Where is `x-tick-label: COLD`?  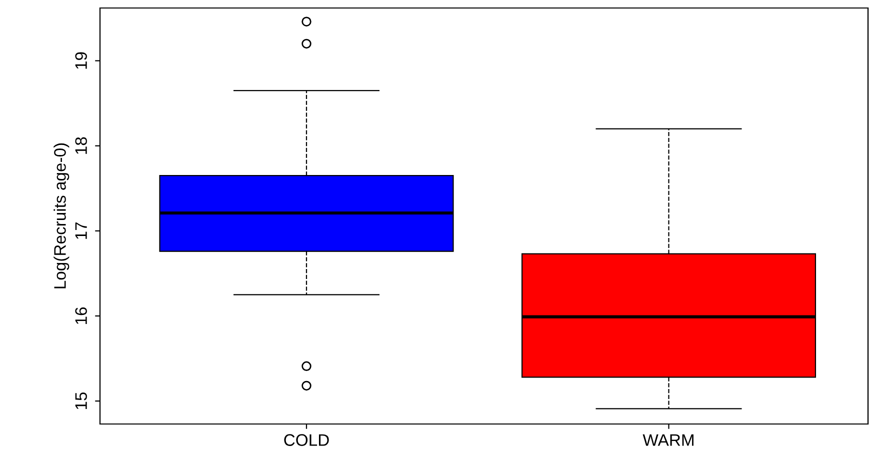
x-tick-label: COLD is located at coordinates (306, 440).